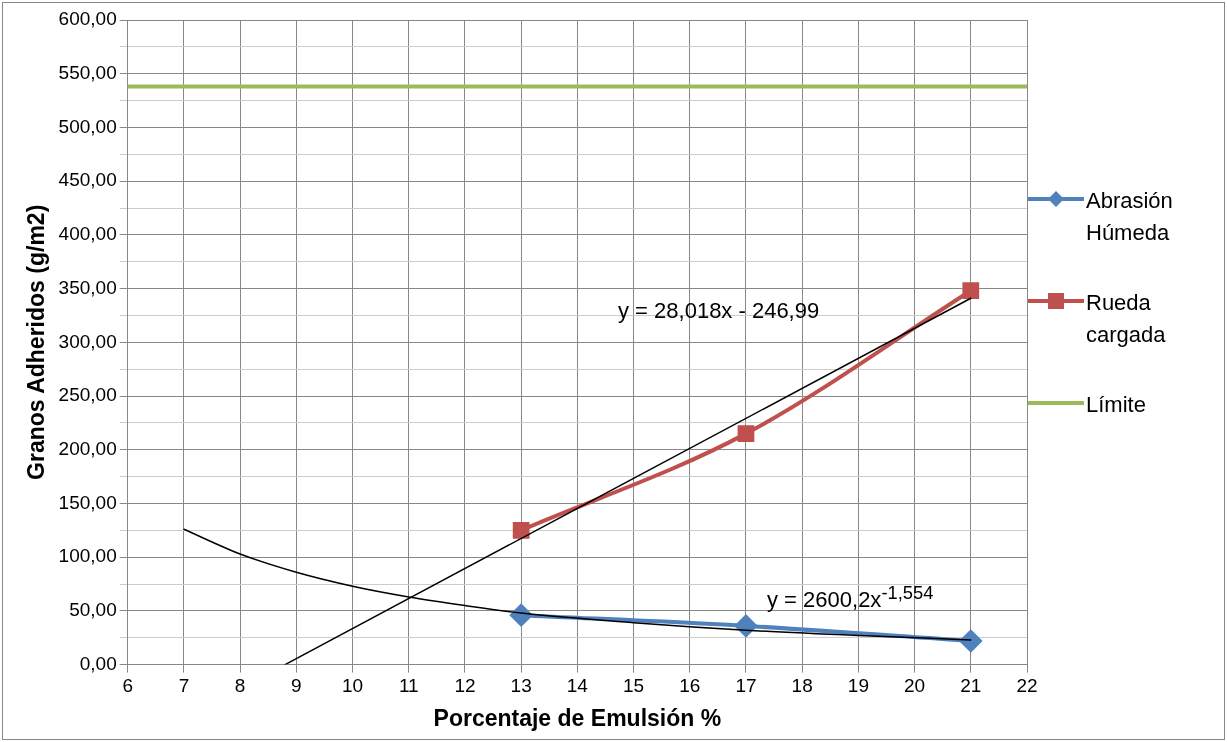 This screenshot has width=1227, height=742. I want to click on y-tick-label: 100,00, so click(87, 556).